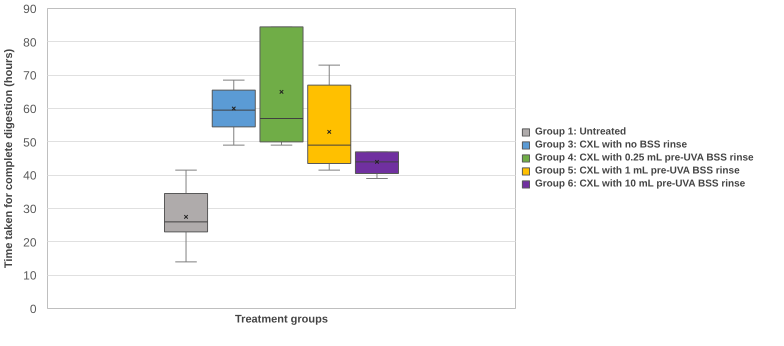 The width and height of the screenshot is (784, 346). I want to click on y-tick-label: 50, so click(30, 142).